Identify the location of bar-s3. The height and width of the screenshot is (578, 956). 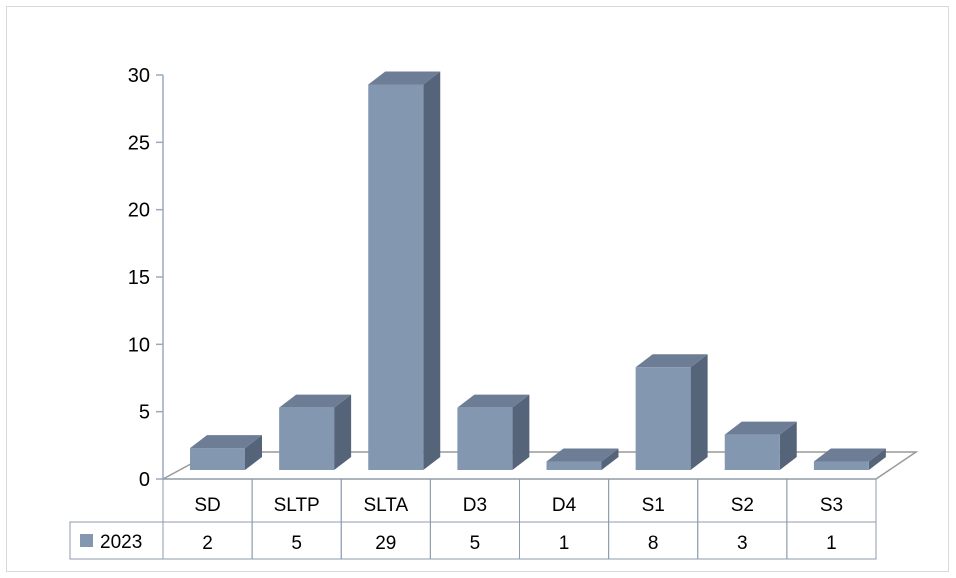
(849, 459).